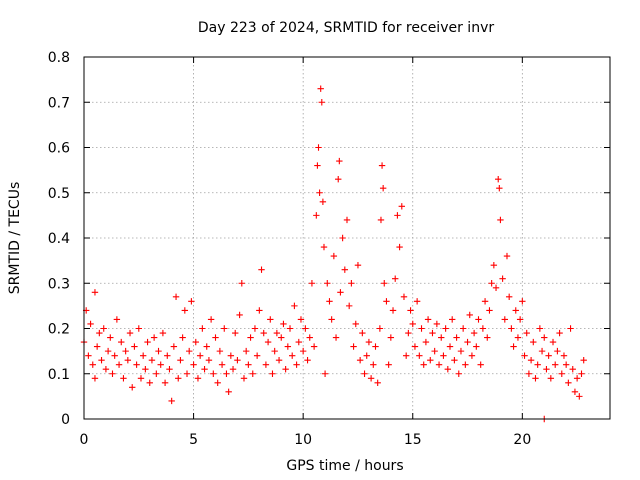  Describe the element at coordinates (413, 440) in the screenshot. I see `x-tick-label: 15` at that location.